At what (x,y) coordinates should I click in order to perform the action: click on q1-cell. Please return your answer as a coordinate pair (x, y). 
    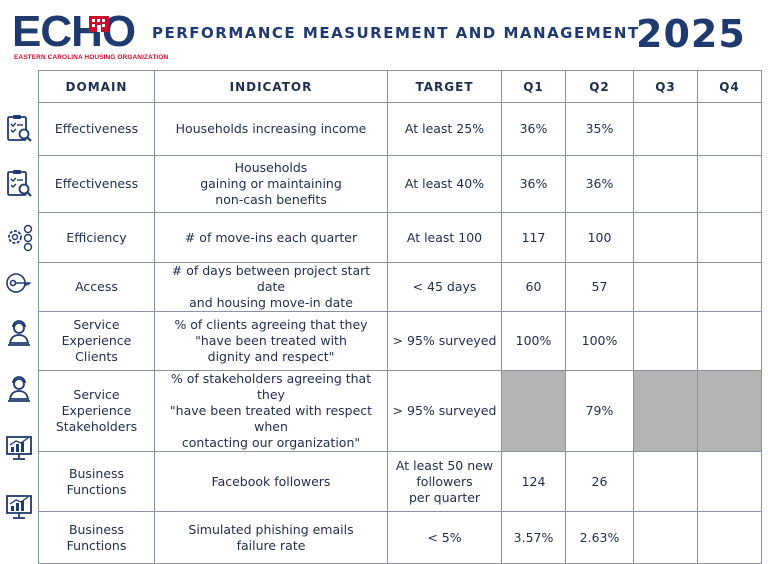
    Looking at the image, I should click on (533, 411).